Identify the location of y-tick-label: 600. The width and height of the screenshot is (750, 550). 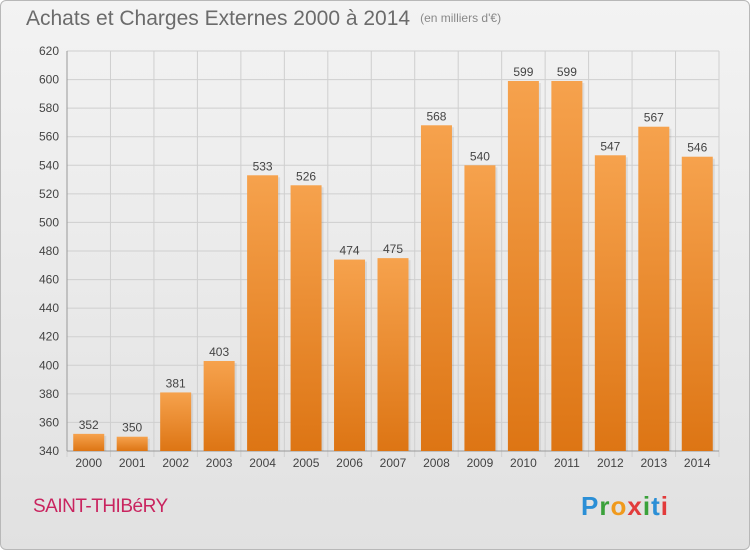
(49, 80).